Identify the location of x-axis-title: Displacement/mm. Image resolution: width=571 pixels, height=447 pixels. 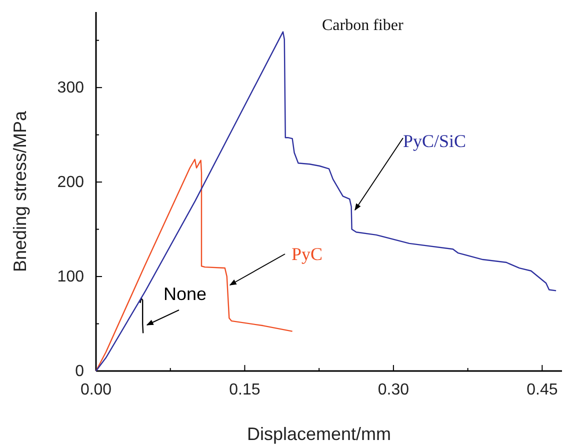
(319, 434).